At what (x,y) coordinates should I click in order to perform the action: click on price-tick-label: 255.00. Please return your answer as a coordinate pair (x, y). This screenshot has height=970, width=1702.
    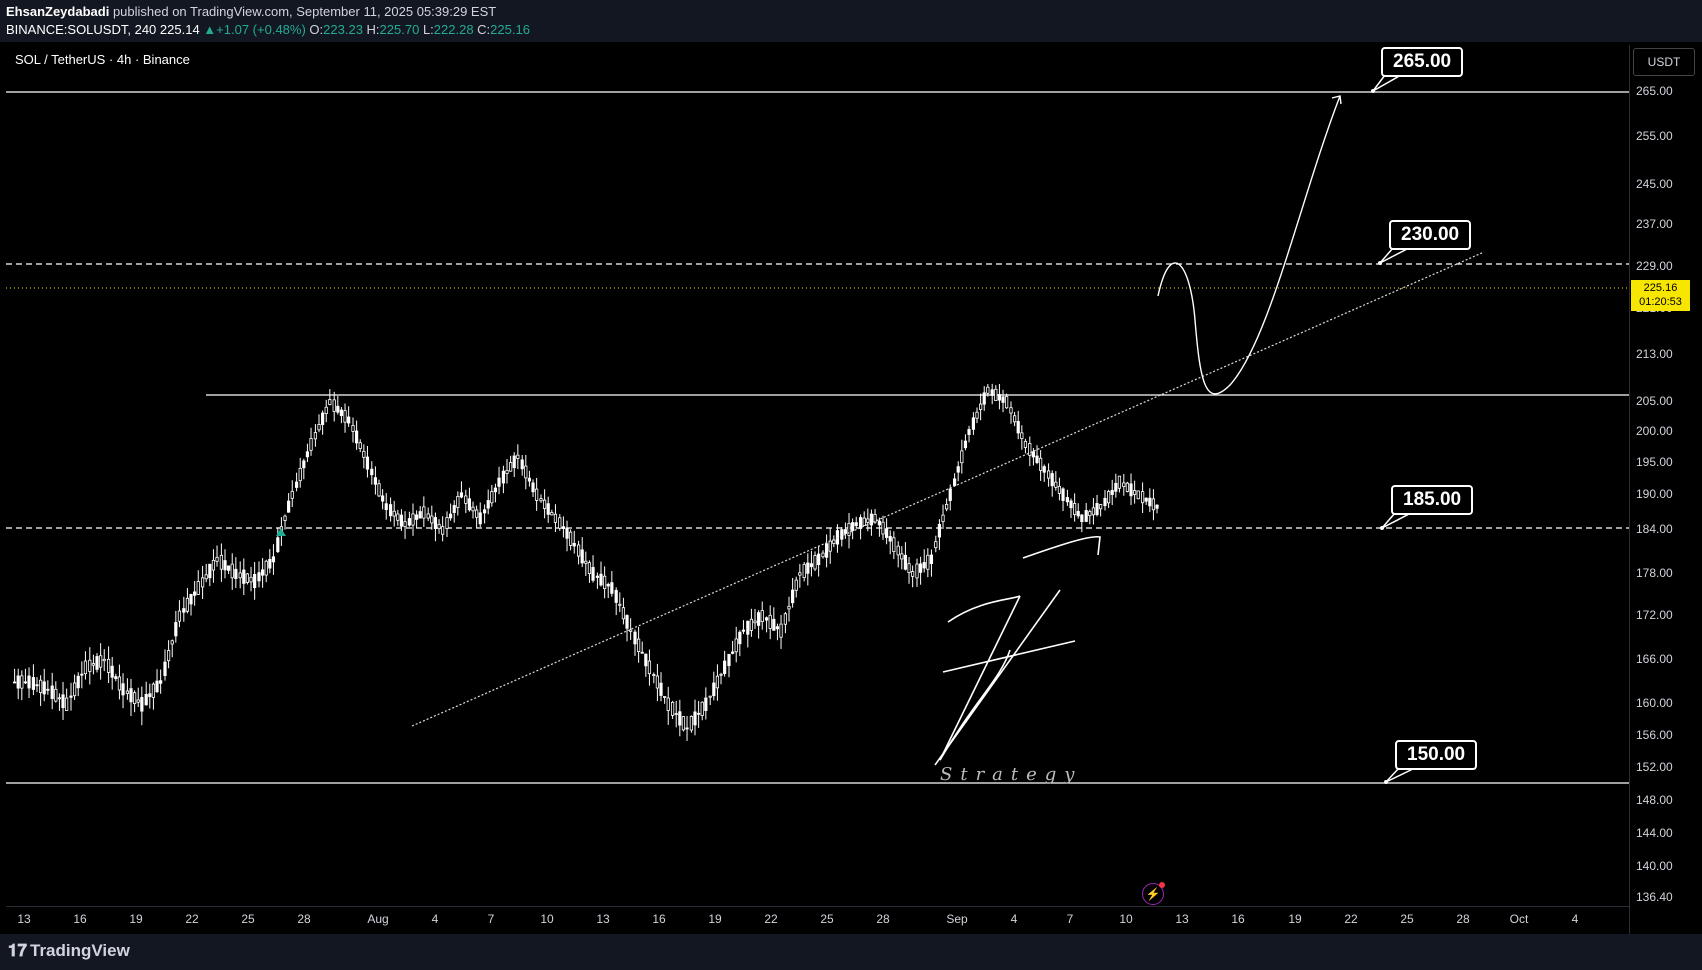
    Looking at the image, I should click on (1654, 136).